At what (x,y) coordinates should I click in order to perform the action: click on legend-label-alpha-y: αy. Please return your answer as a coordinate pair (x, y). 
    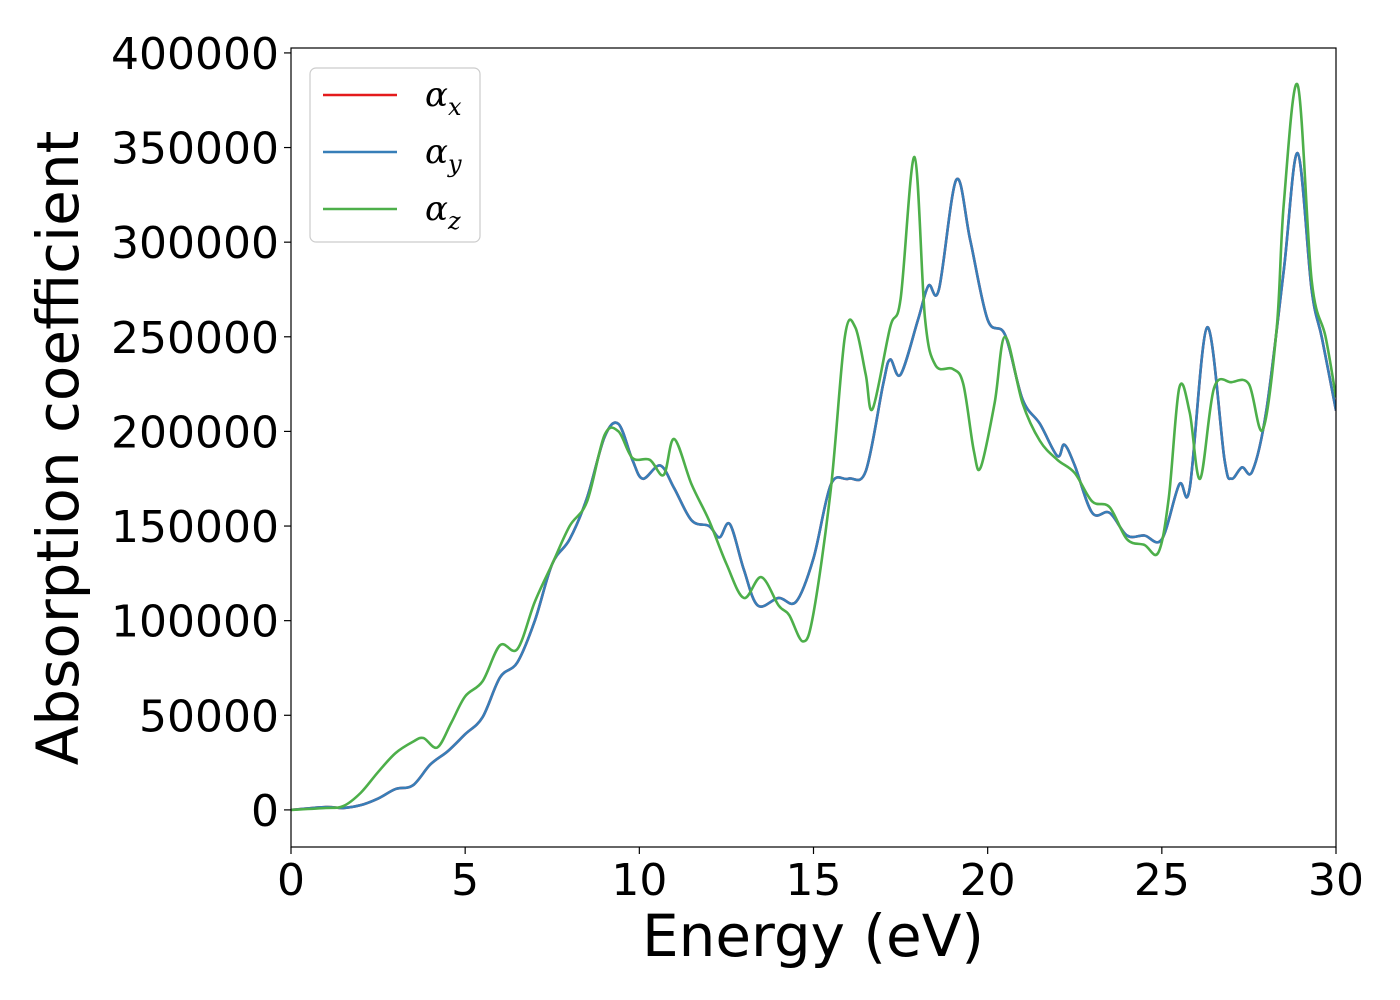
    Looking at the image, I should click on (443, 155).